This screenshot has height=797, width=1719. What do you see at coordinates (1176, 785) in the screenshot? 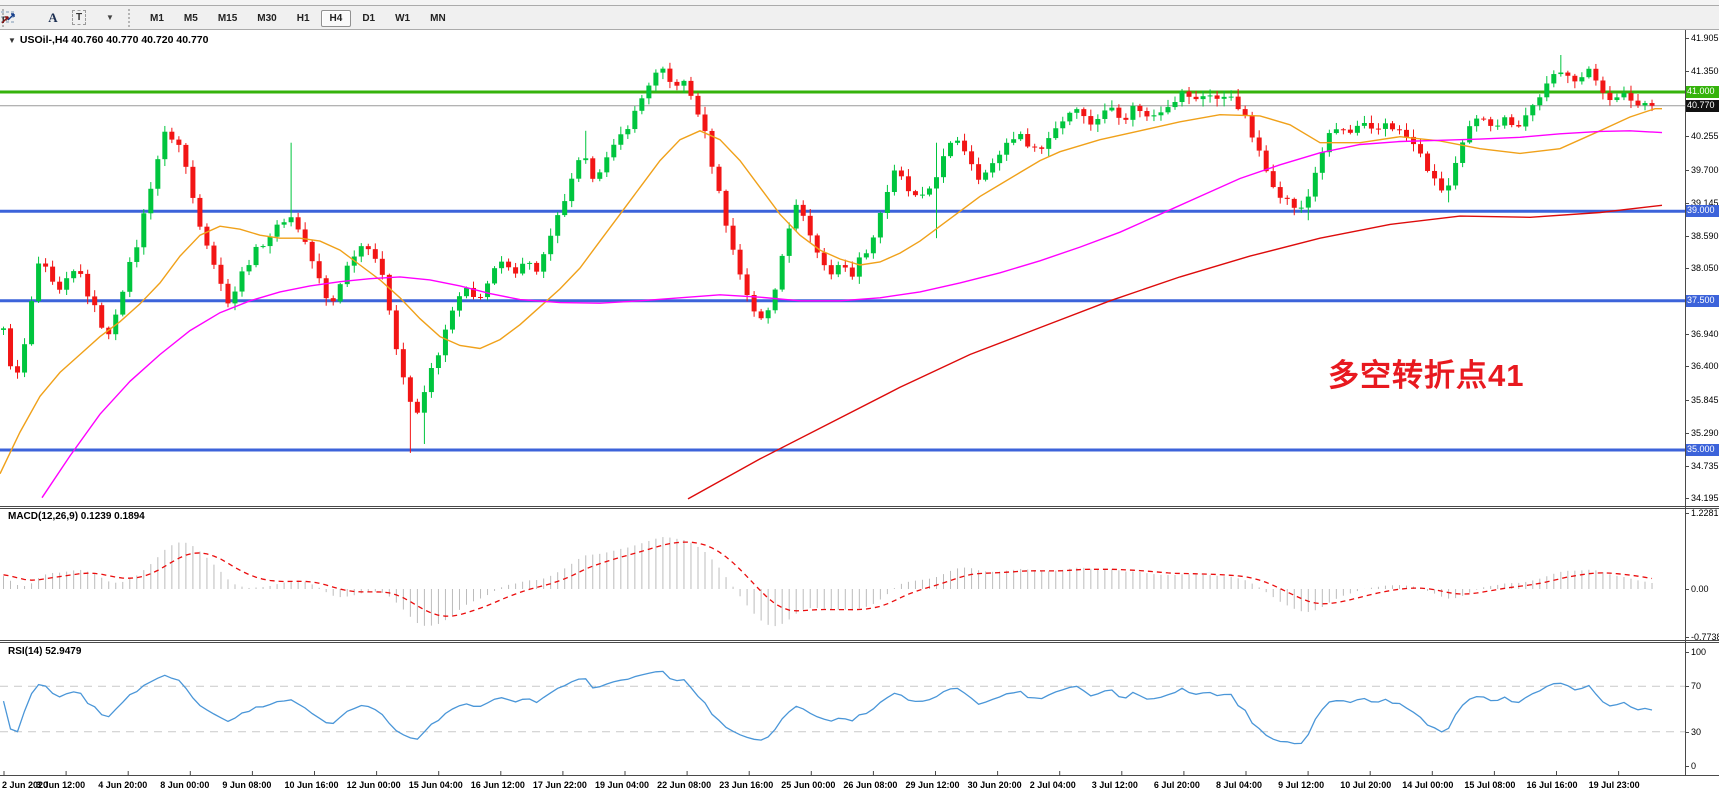
I see `time-label: 6 Jul 20:00` at bounding box center [1176, 785].